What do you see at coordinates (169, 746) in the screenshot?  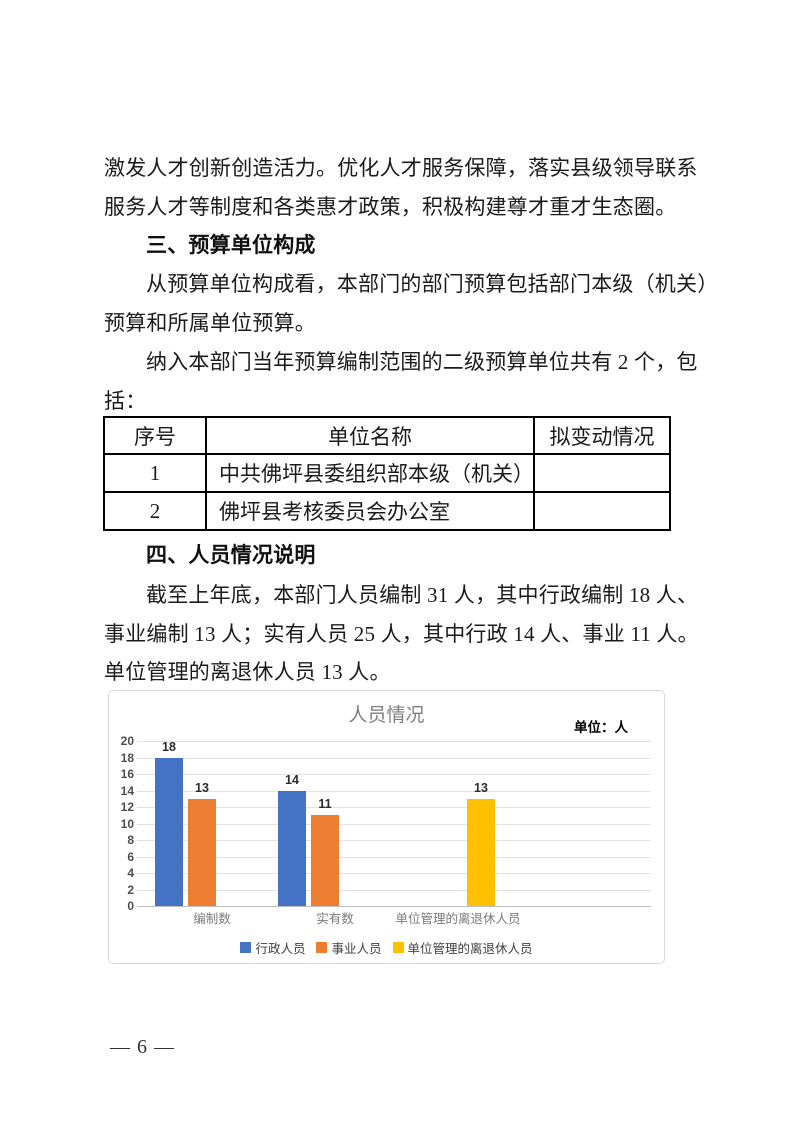 I see `bar-value-label: 18` at bounding box center [169, 746].